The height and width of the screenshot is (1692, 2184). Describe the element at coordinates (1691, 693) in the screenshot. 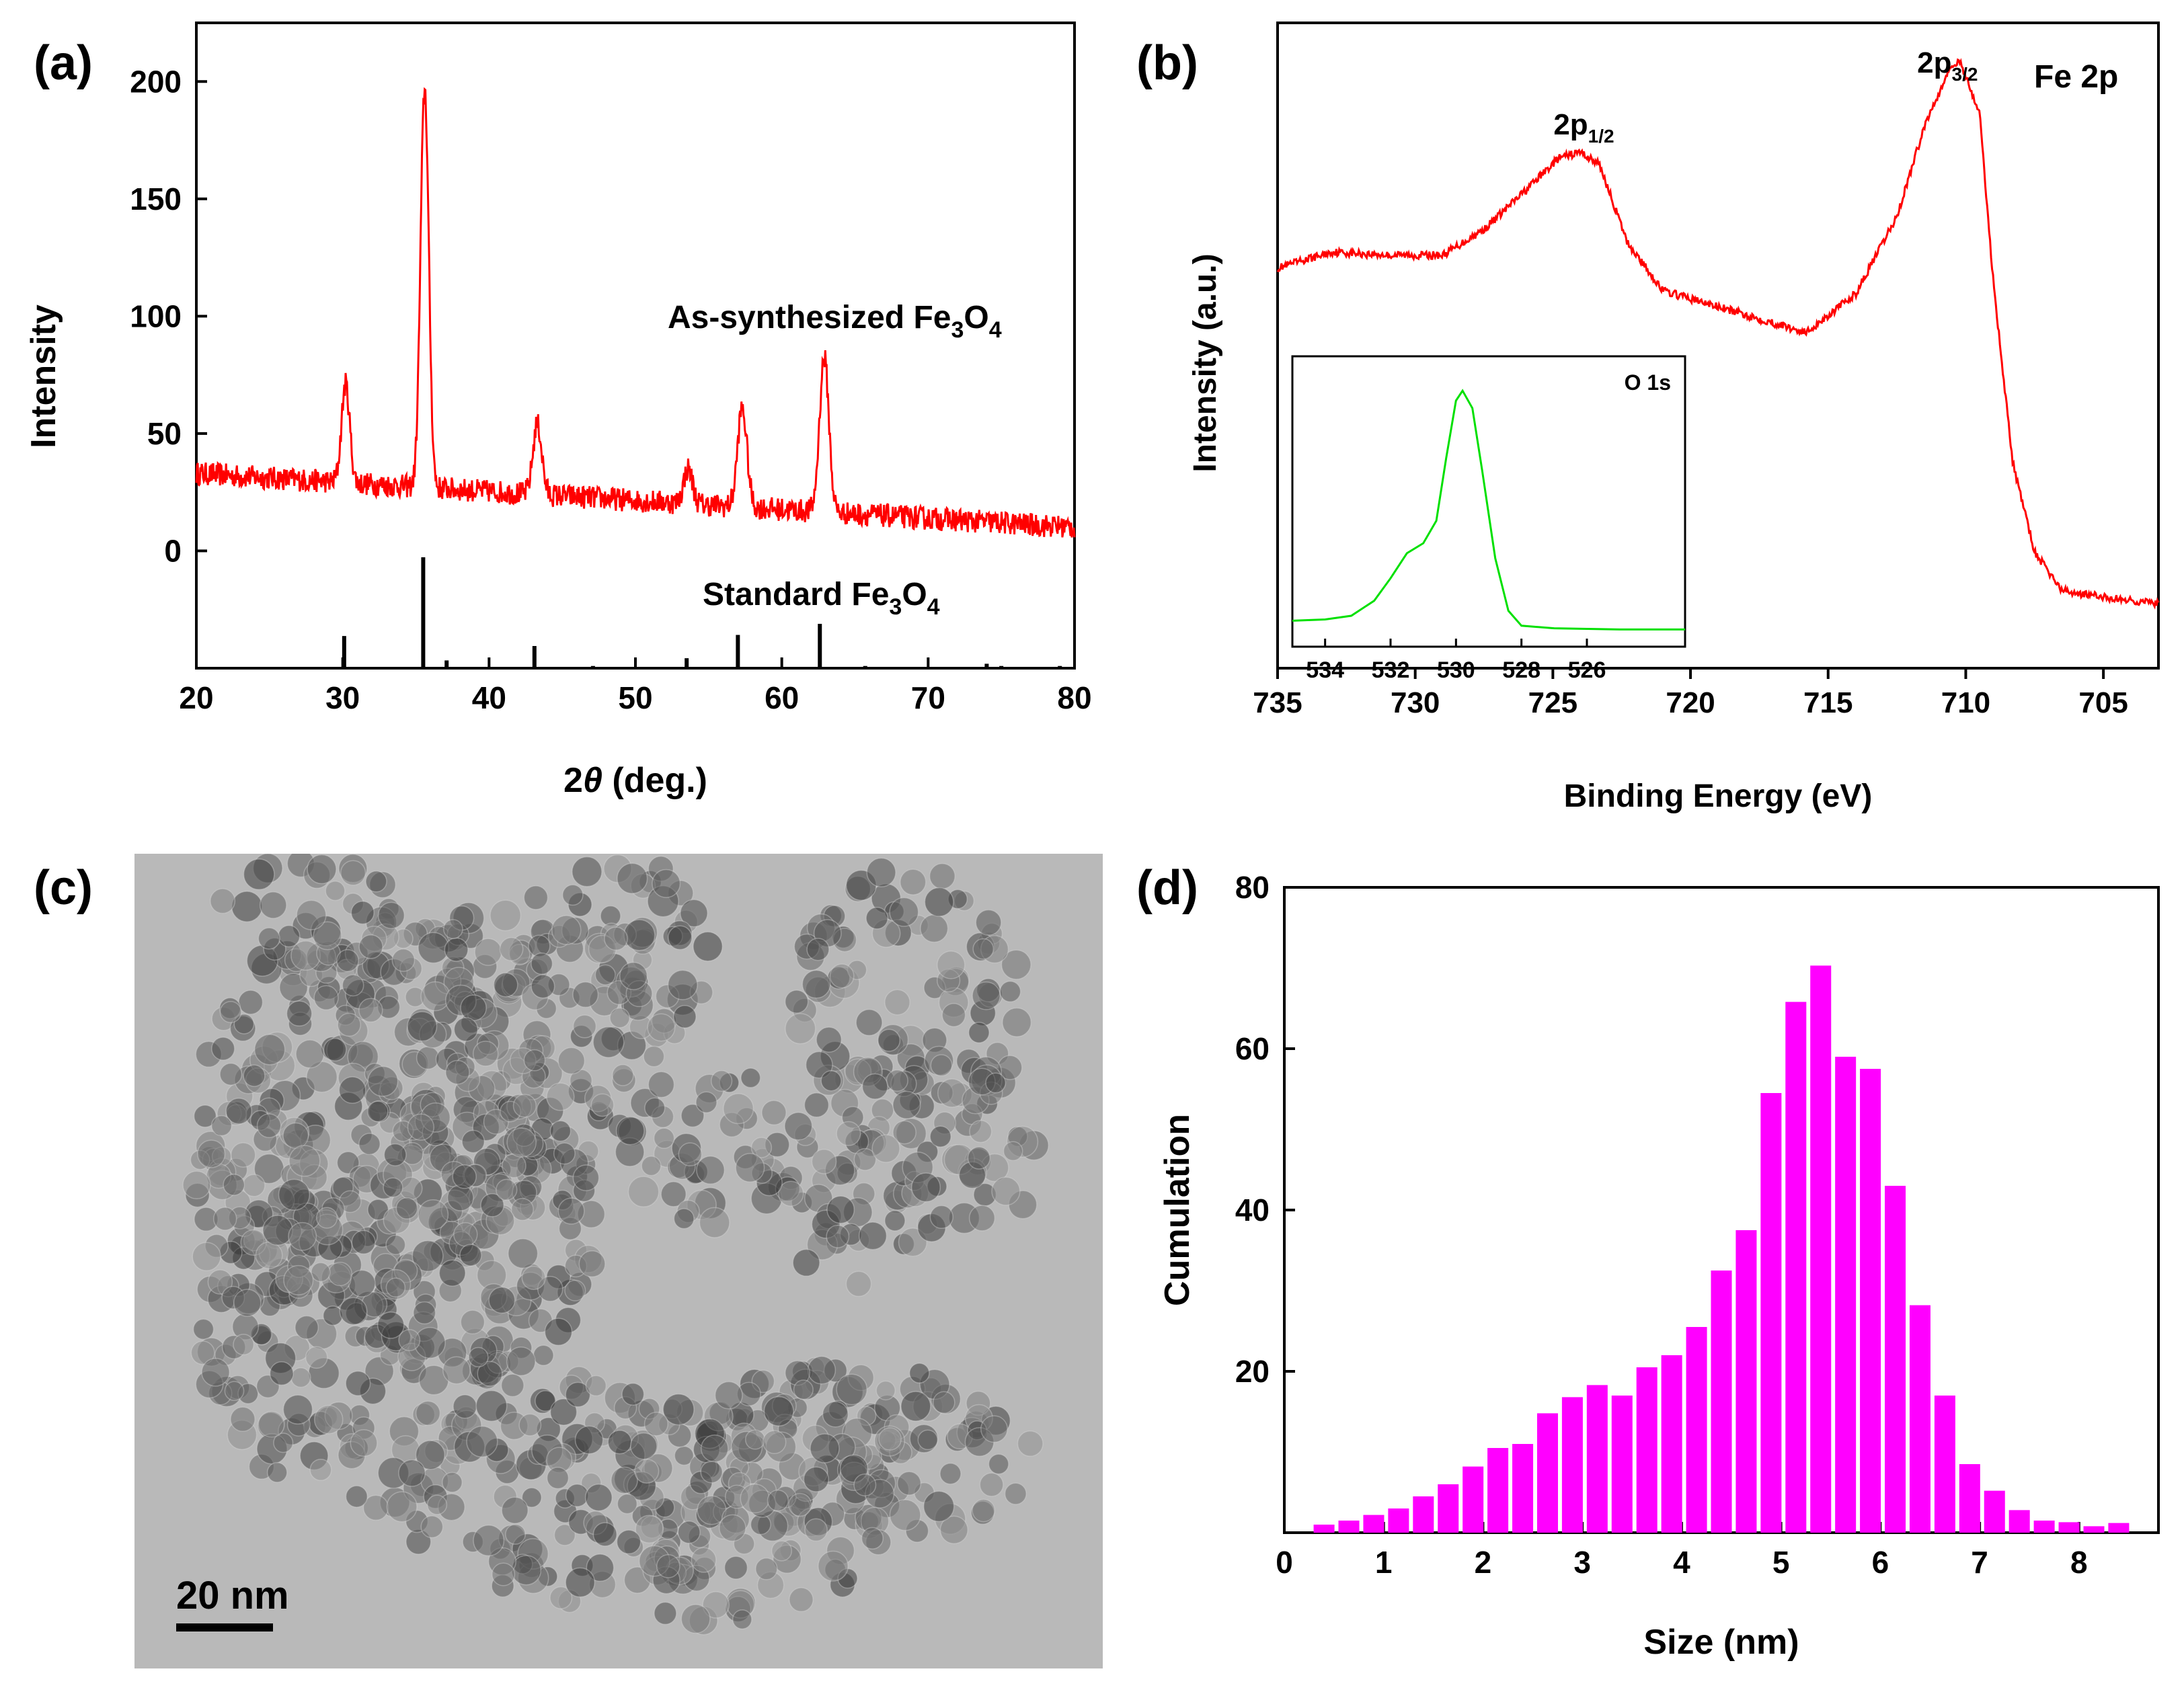

I see `panel-b-x-axis: 735 730 725 720 715 710 705` at that location.